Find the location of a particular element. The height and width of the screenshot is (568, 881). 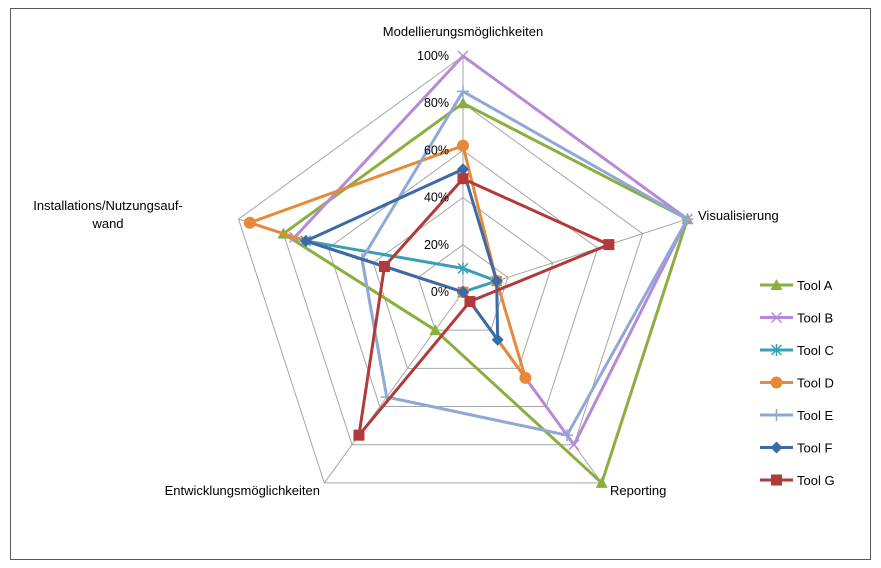

legend-item: Tool B is located at coordinates (796, 318).